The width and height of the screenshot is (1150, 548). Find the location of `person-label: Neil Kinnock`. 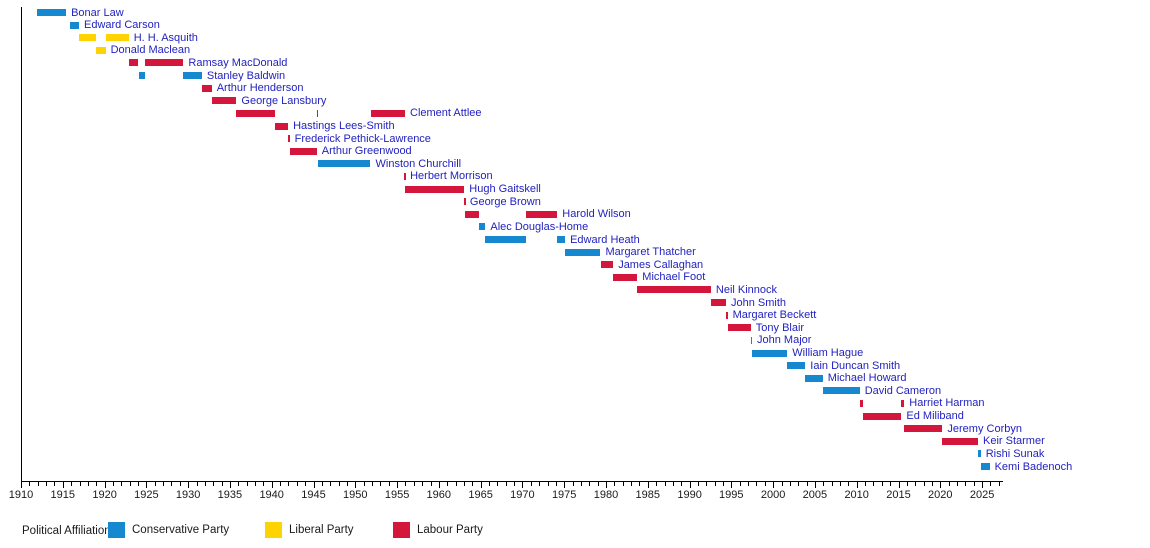

person-label: Neil Kinnock is located at coordinates (746, 289).